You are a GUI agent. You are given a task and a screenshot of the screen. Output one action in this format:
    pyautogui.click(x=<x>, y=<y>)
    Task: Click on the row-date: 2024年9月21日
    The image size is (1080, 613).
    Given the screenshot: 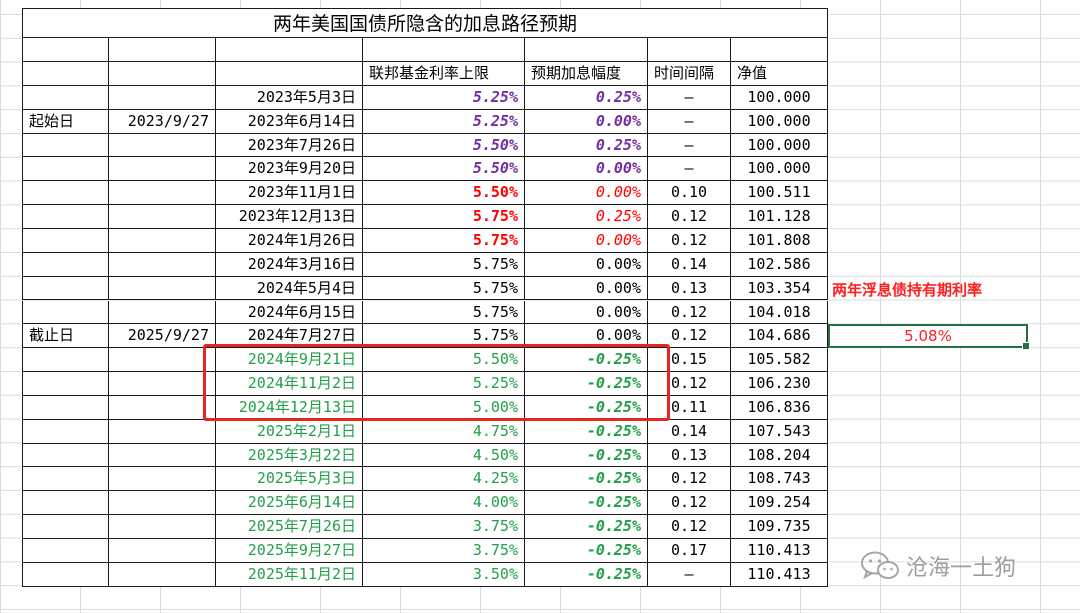 What is the action you would take?
    pyautogui.click(x=289, y=360)
    